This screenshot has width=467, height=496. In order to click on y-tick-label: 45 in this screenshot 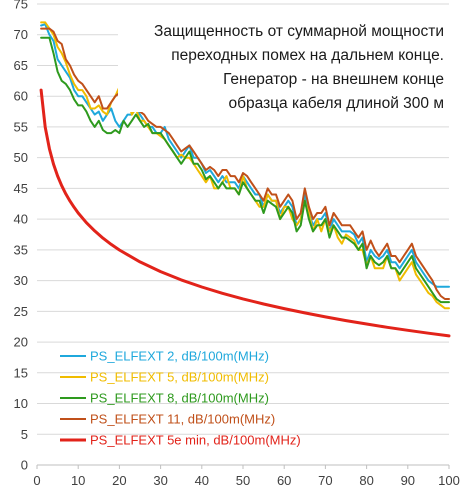, I will do `click(21, 188)`.